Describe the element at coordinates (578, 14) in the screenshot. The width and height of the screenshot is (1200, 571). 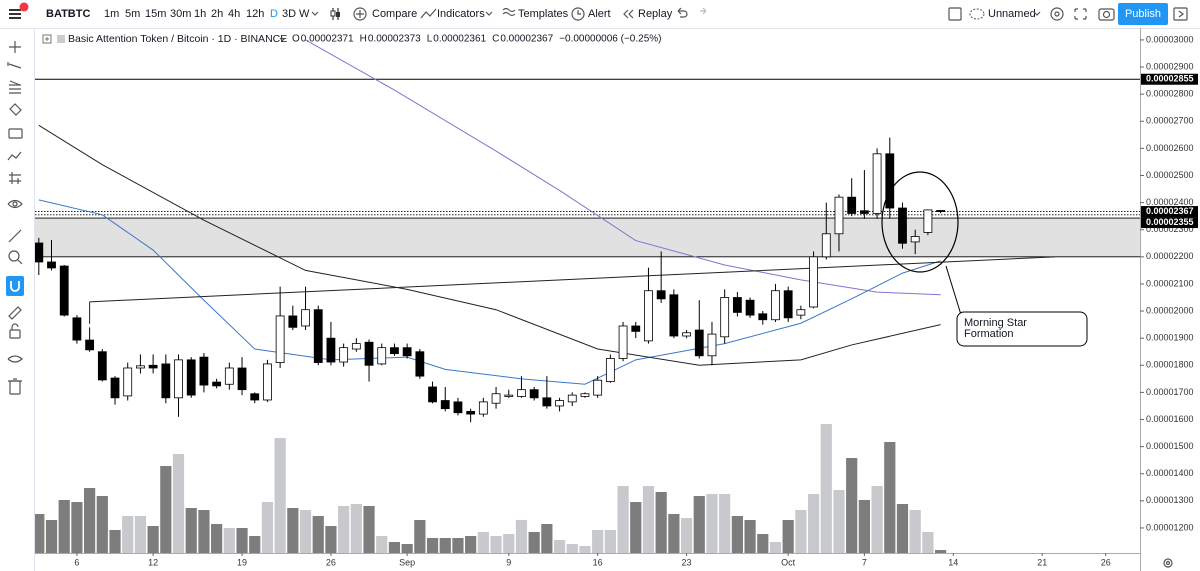
I see `alert-icon` at that location.